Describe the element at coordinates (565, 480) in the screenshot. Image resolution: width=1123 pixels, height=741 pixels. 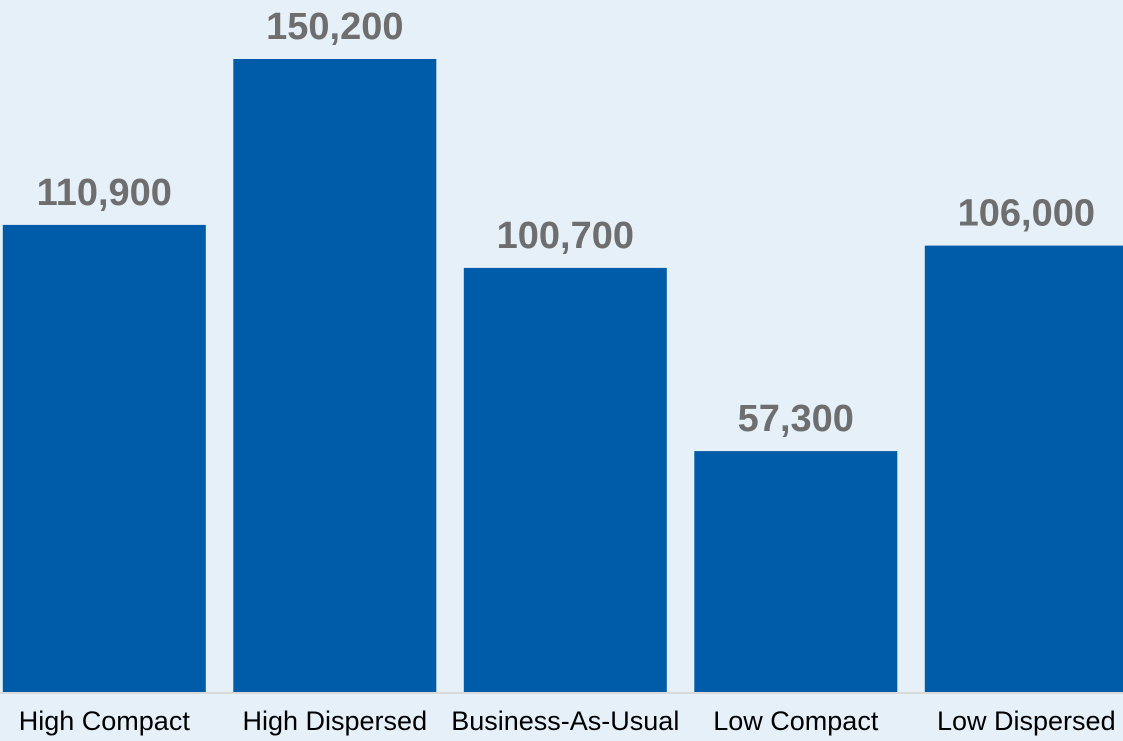
I see `bar-business-as-usual` at that location.